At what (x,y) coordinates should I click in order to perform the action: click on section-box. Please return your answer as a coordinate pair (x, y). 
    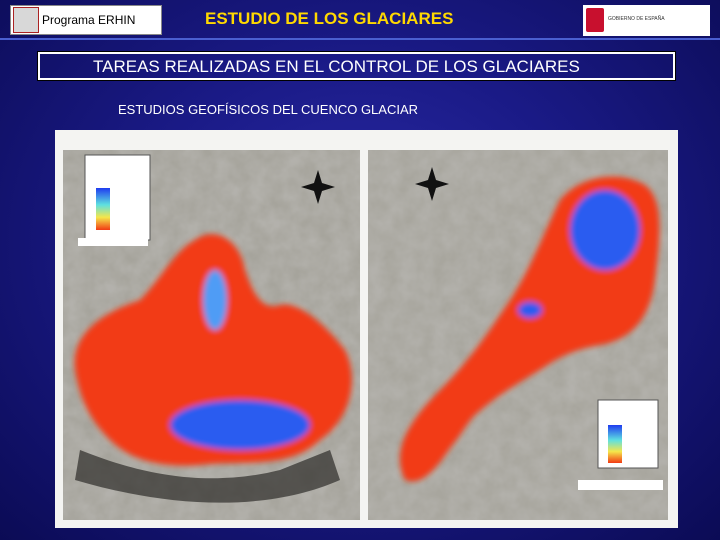
    Looking at the image, I should click on (356, 66).